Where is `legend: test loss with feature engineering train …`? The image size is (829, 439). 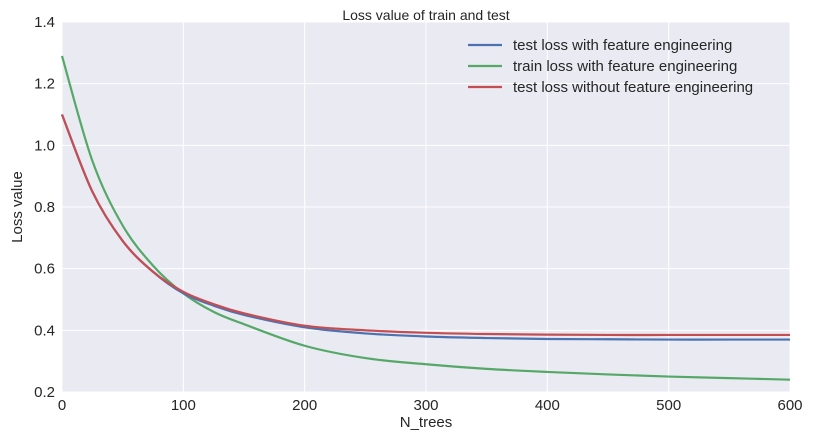
legend: test loss with feature engineering train … is located at coordinates (610, 66).